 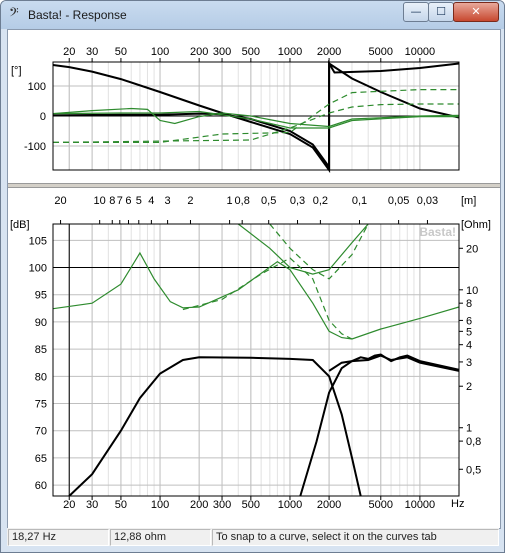 I want to click on db-tick-label: 75, so click(x=41, y=405).